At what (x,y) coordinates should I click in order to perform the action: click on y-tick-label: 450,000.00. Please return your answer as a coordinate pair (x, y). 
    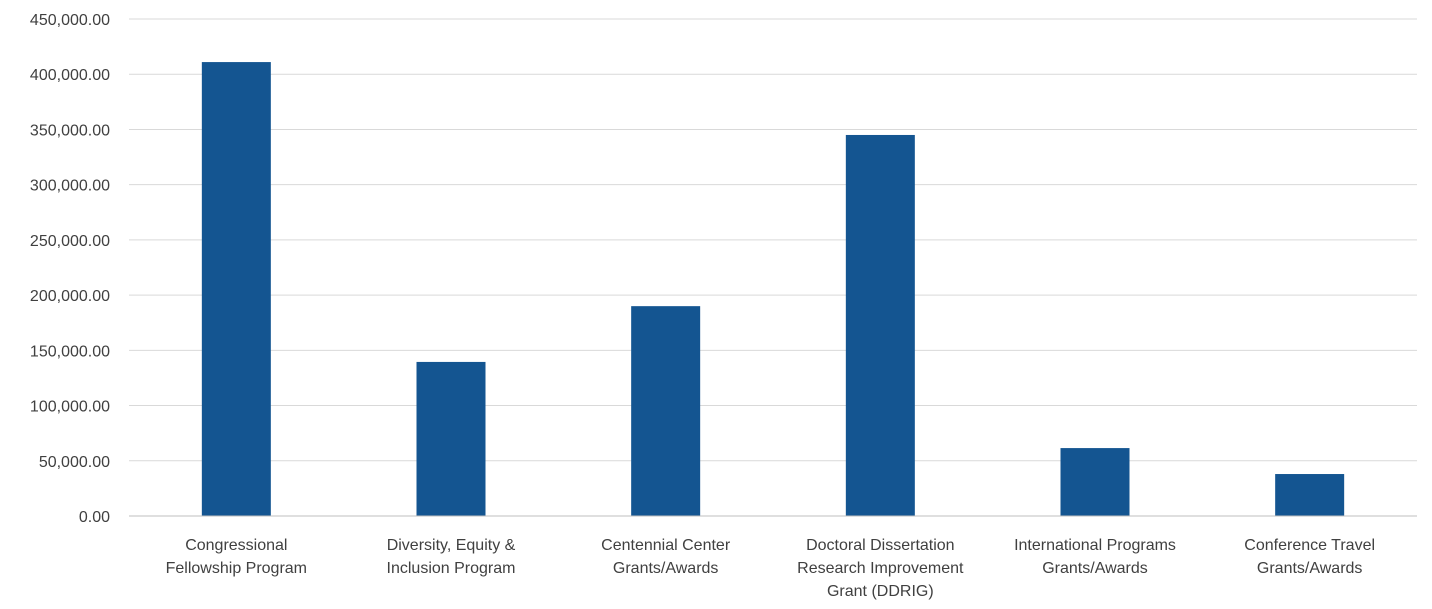
    Looking at the image, I should click on (70, 20).